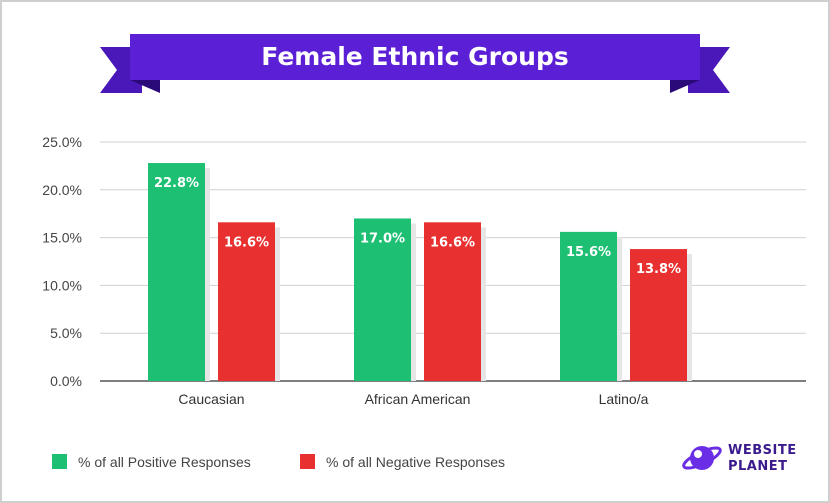  Describe the element at coordinates (624, 399) in the screenshot. I see `x-category-label: Latino/a` at that location.